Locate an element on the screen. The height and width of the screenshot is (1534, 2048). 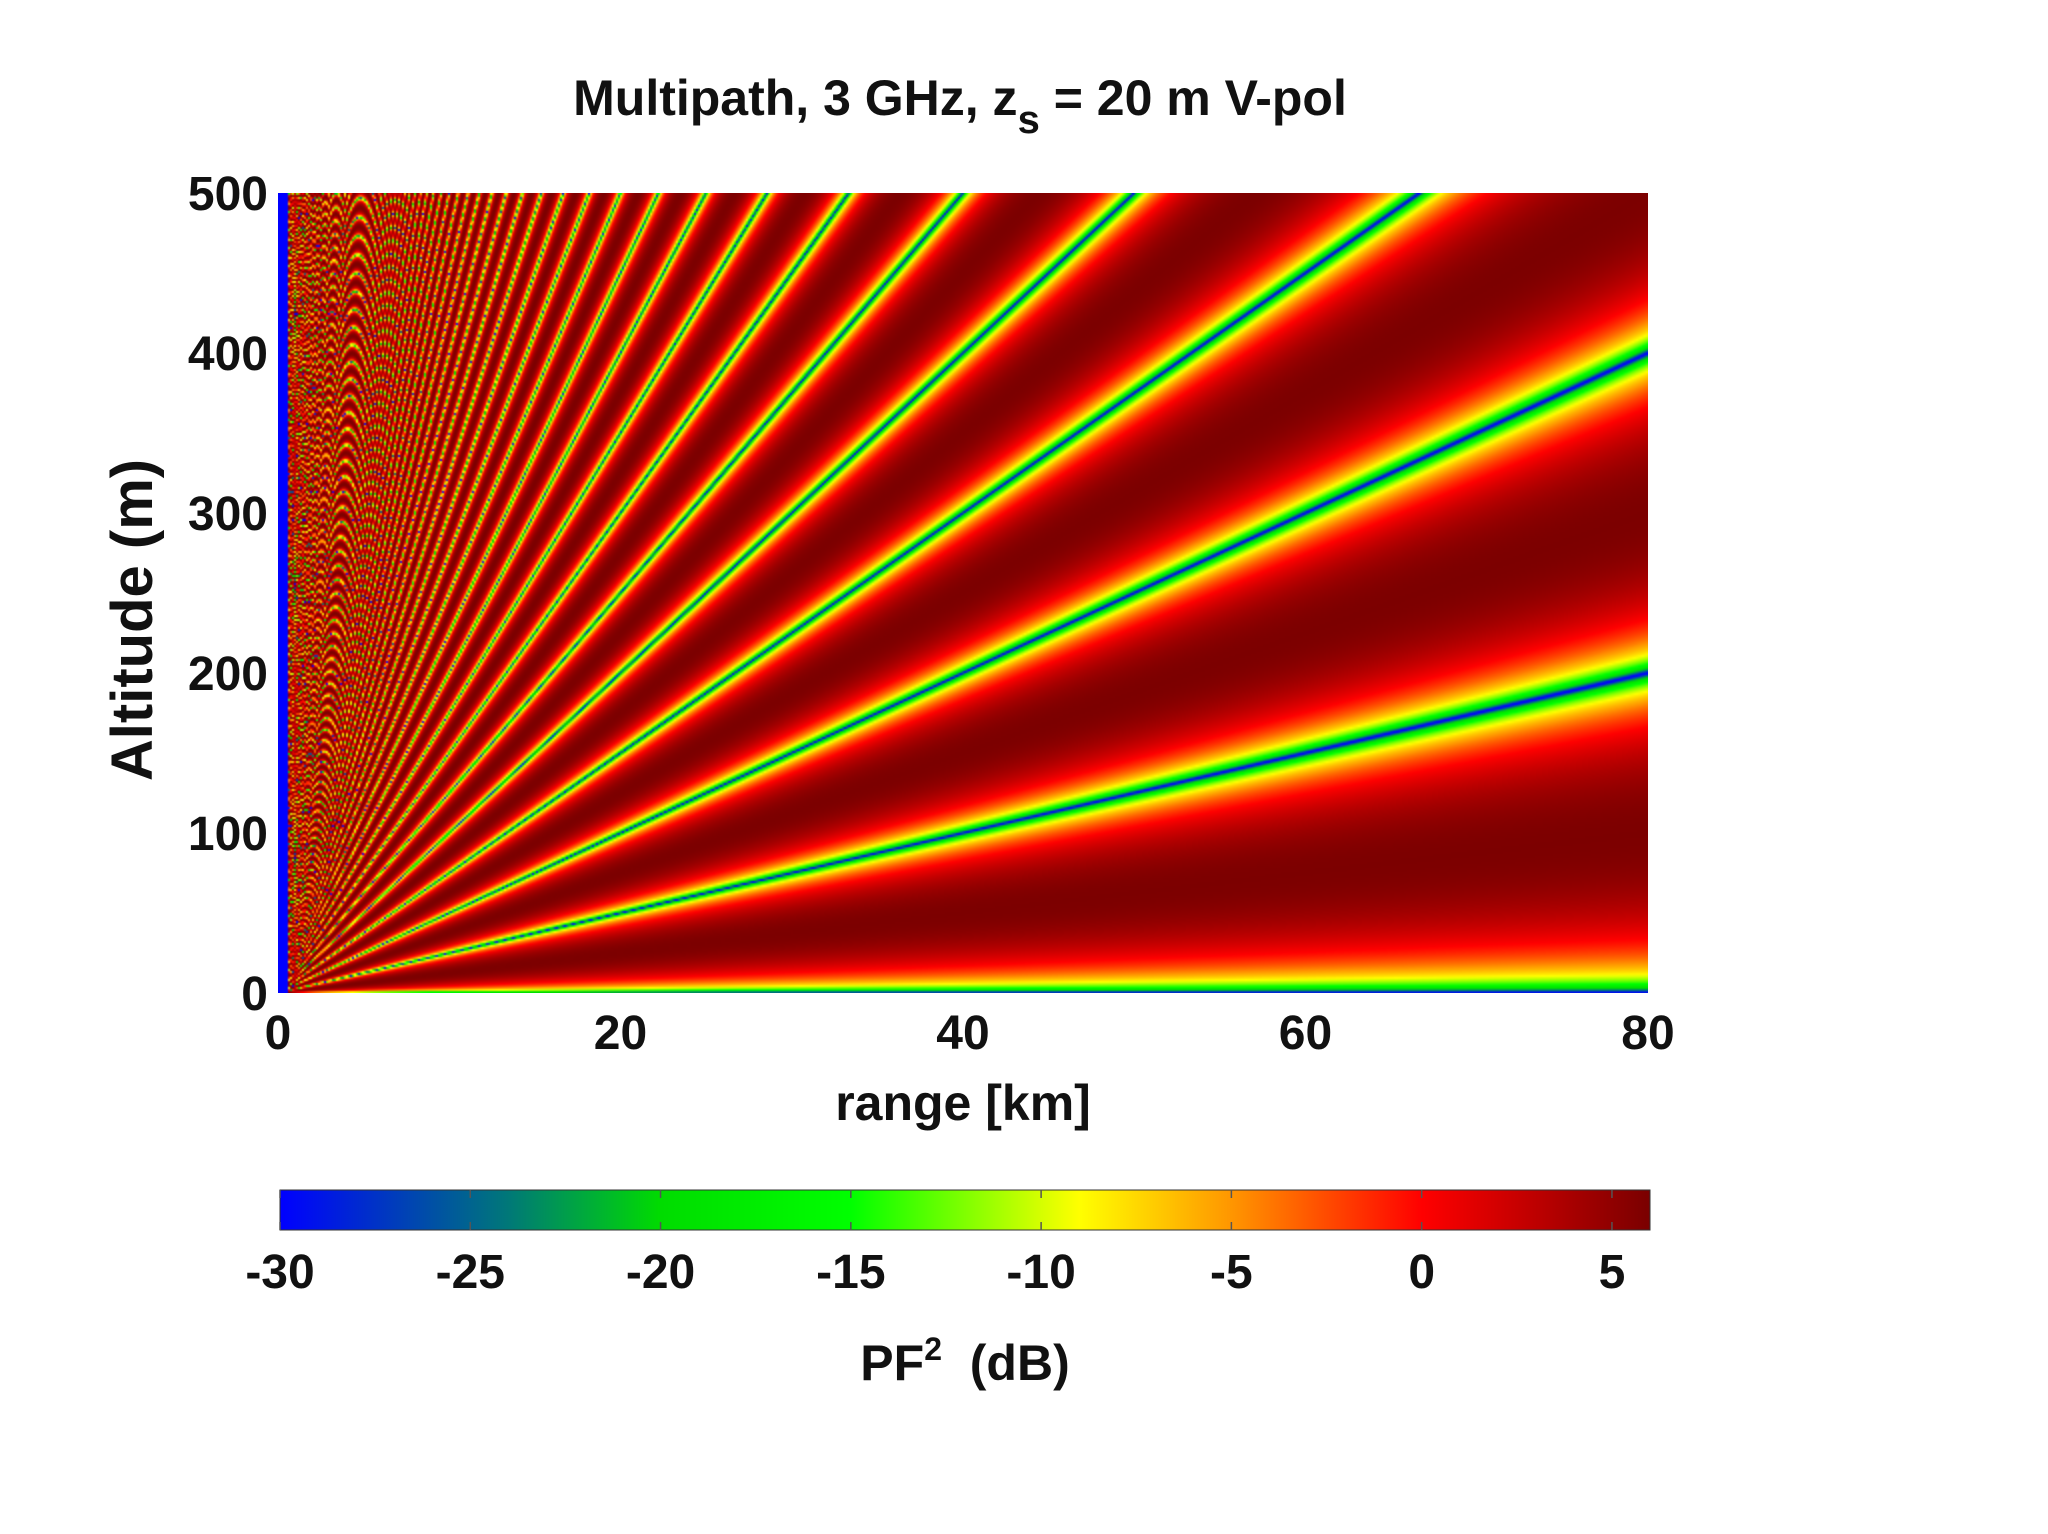
y-tick-label: 200 is located at coordinates (228, 674).